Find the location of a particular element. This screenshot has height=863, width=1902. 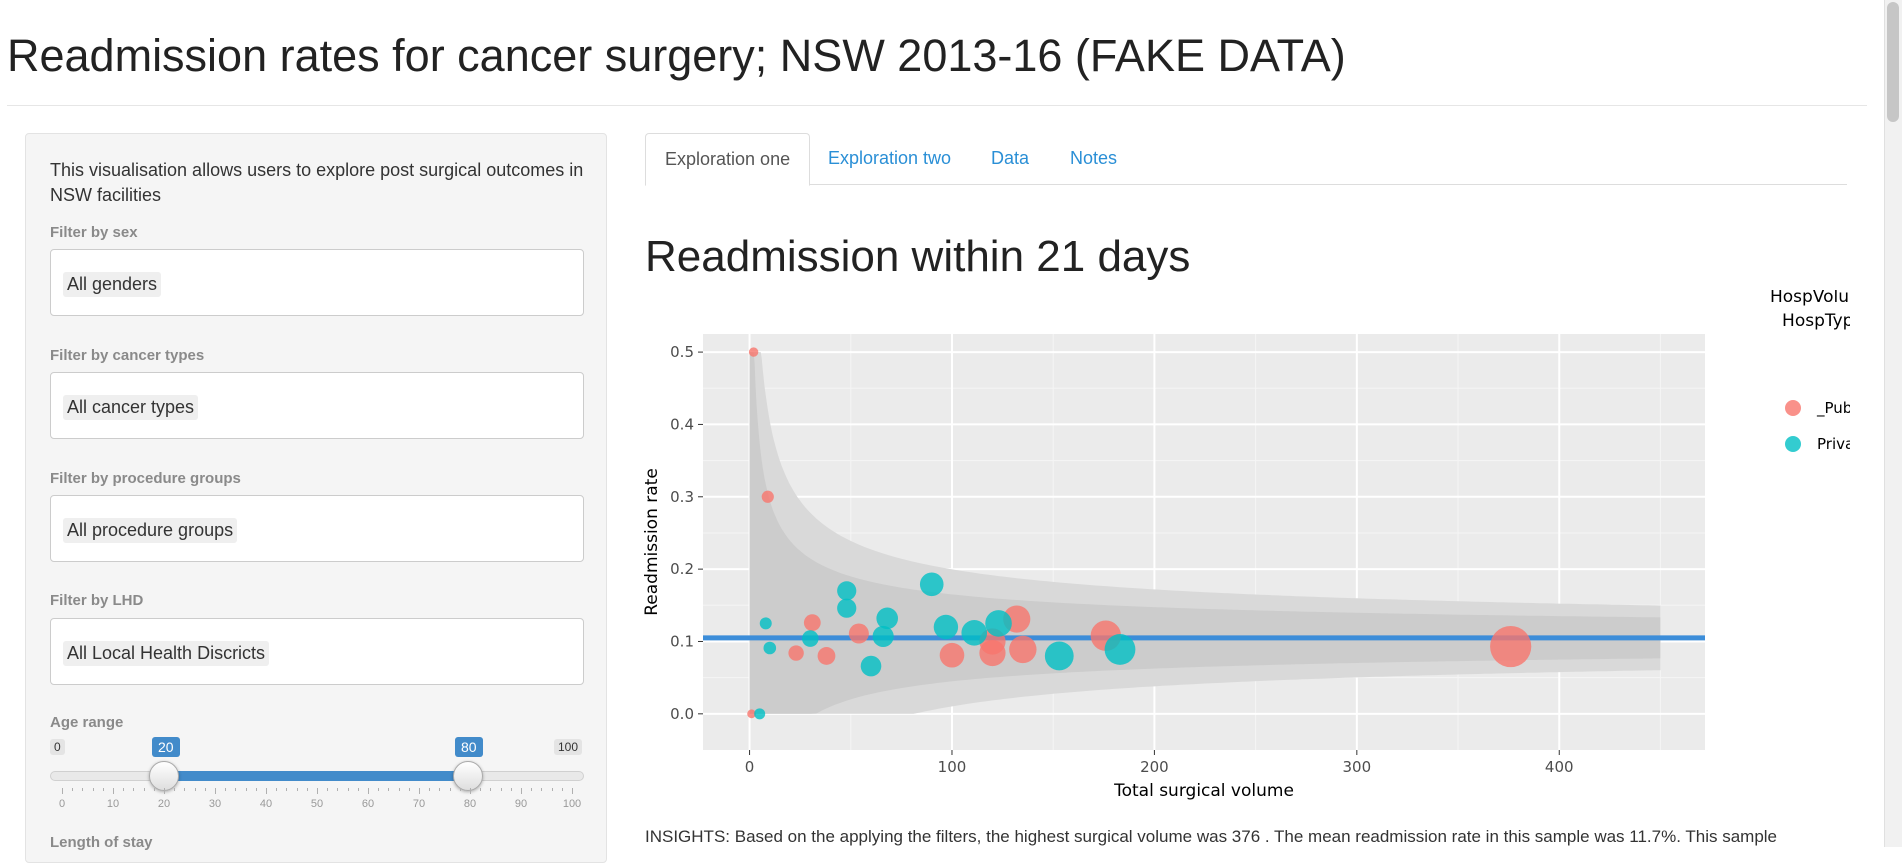

legend-public-label: _Public is located at coordinates (1833, 408).